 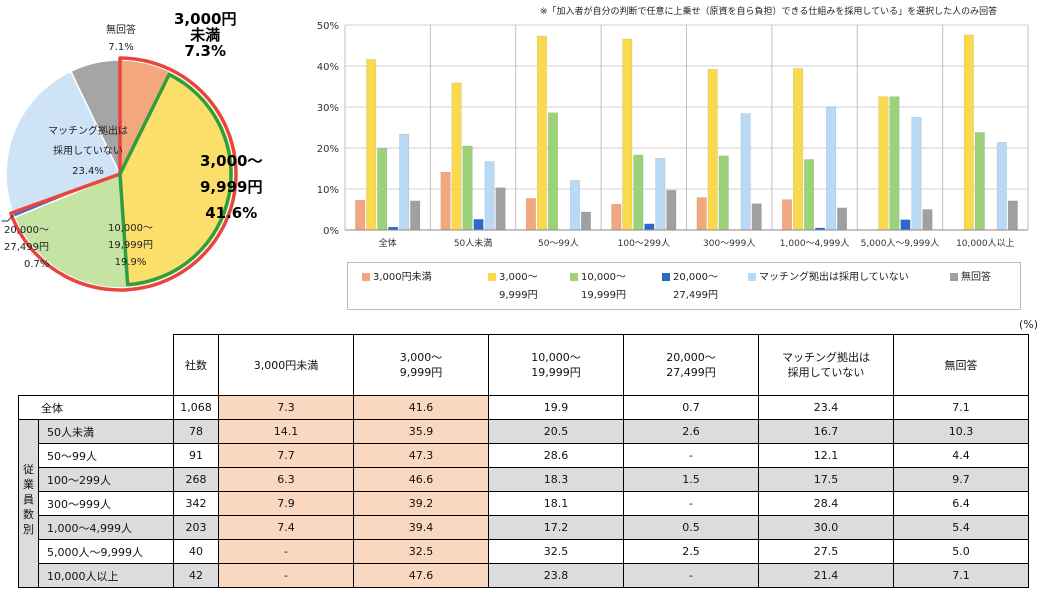 What do you see at coordinates (826, 431) in the screenshot?
I see `cell-matching: 16.7` at bounding box center [826, 431].